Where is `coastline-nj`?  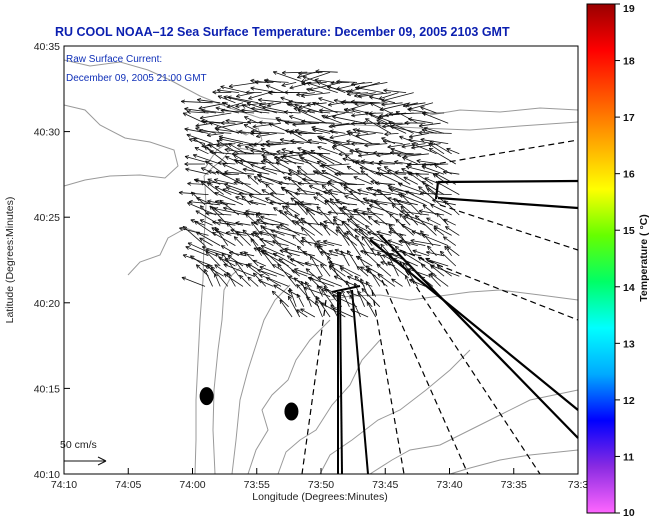 coastline-nj is located at coordinates (200, 325).